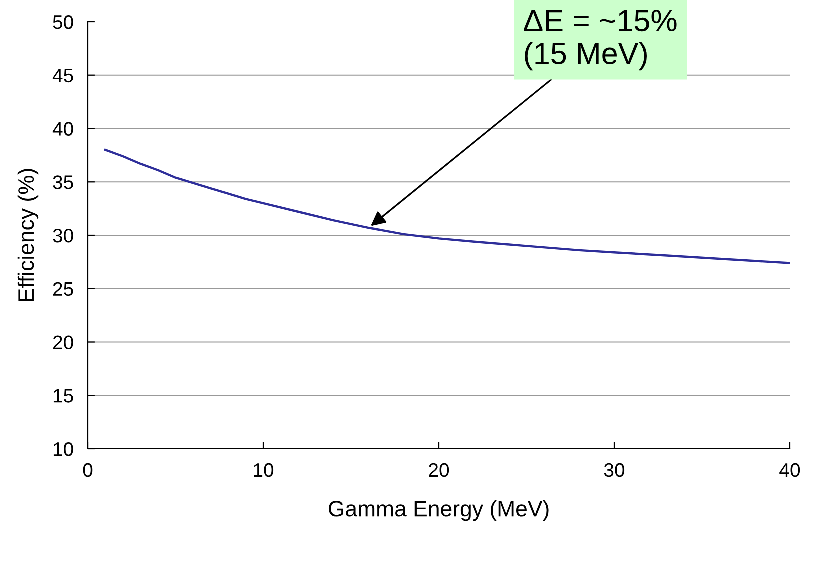 This screenshot has height=570, width=816. Describe the element at coordinates (63, 289) in the screenshot. I see `y-tick-label: 25` at that location.